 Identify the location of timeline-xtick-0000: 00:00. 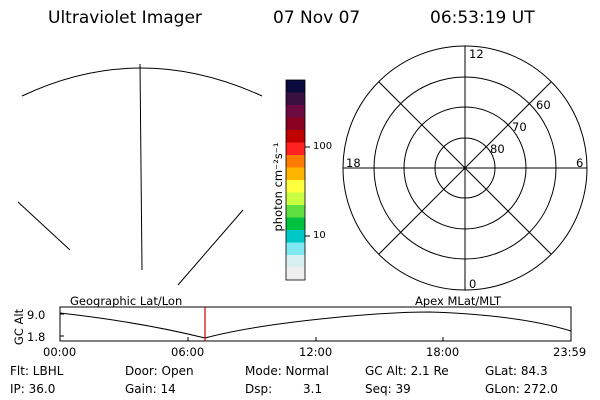
(60, 352).